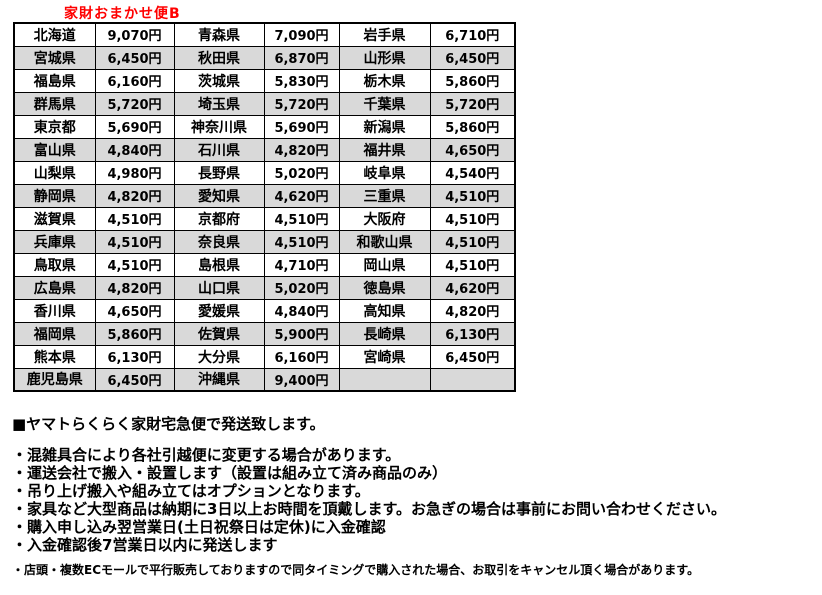 This screenshot has width=822, height=595. I want to click on prefecture-cell: 埼玉県, so click(219, 103).